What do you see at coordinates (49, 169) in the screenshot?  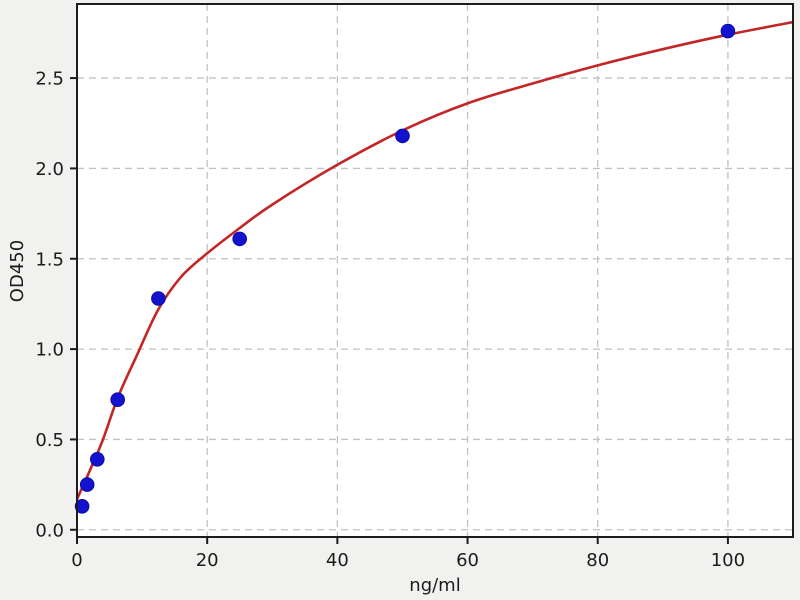 I see `y-tick-label: 2.0` at bounding box center [49, 169].